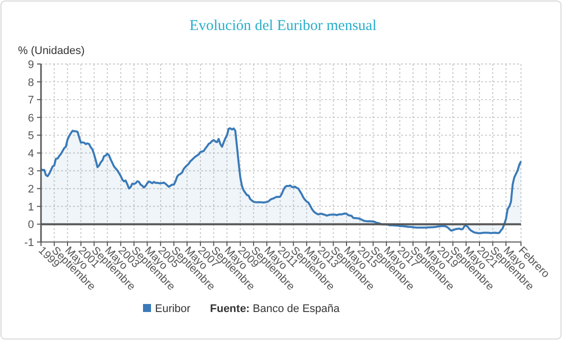  What do you see at coordinates (31, 207) in the screenshot?
I see `y-tick-label: 1` at bounding box center [31, 207].